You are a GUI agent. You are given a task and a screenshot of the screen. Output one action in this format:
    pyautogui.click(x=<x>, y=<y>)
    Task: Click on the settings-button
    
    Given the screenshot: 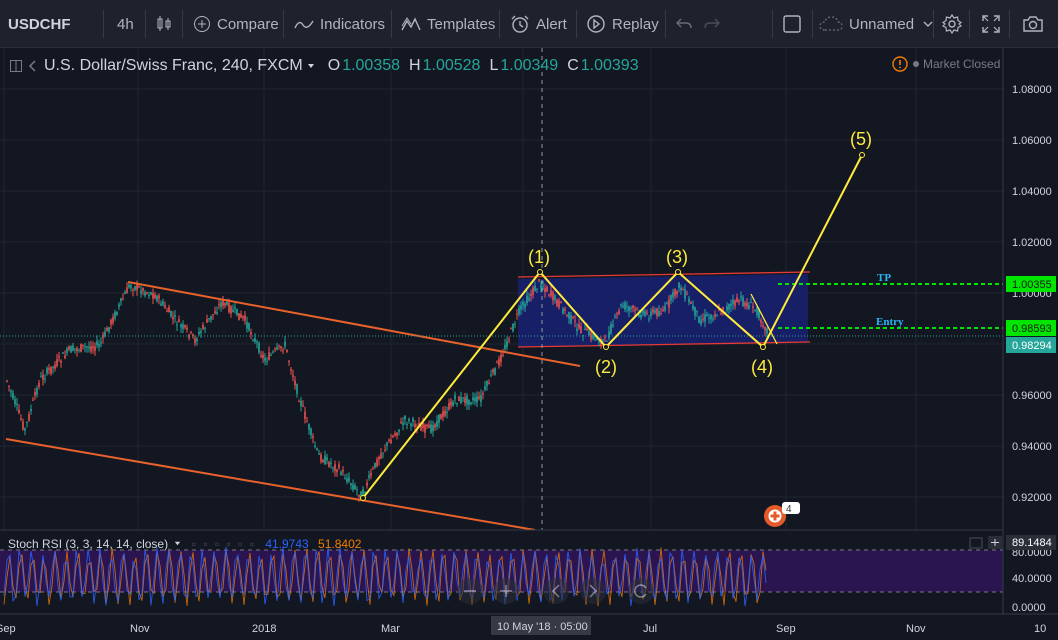 What is the action you would take?
    pyautogui.click(x=955, y=24)
    